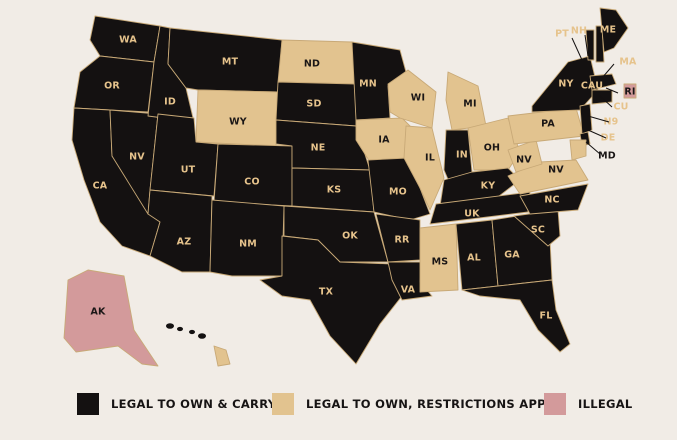 The width and height of the screenshot is (677, 440). I want to click on state-label-tn: UK, so click(472, 214).